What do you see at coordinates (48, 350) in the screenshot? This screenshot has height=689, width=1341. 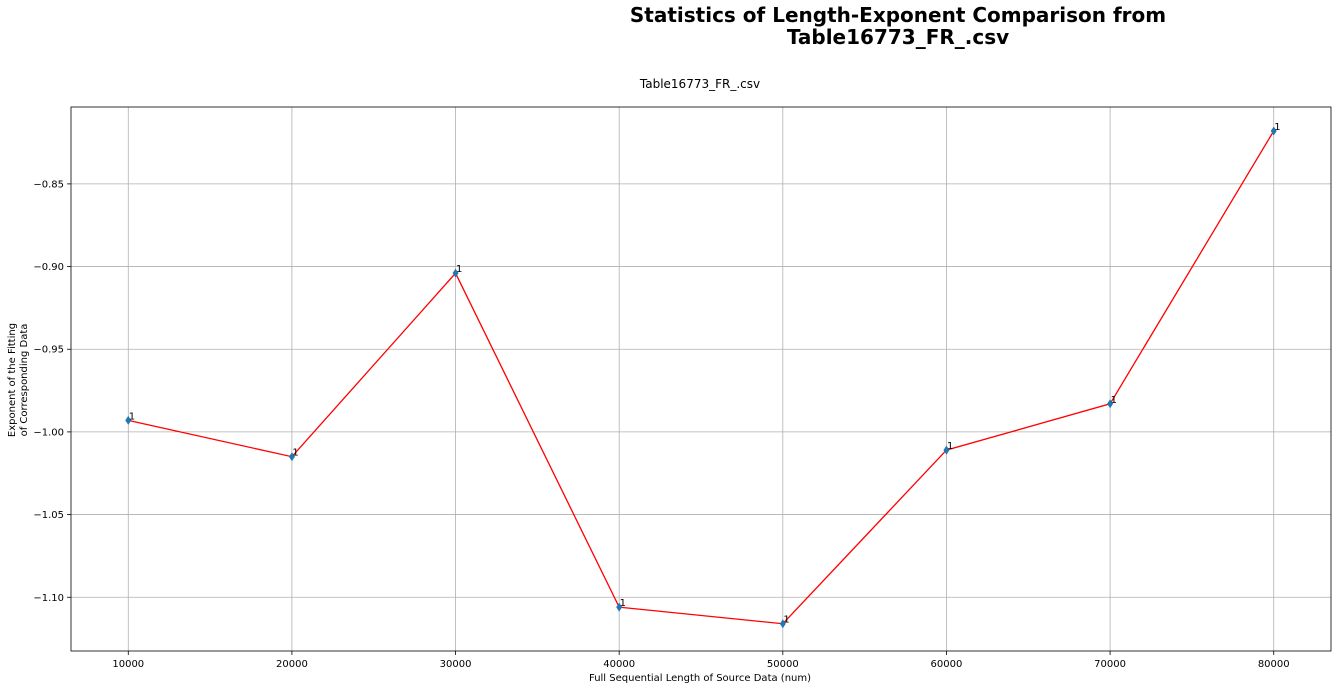 I see `y-tick-label: −0.95` at bounding box center [48, 350].